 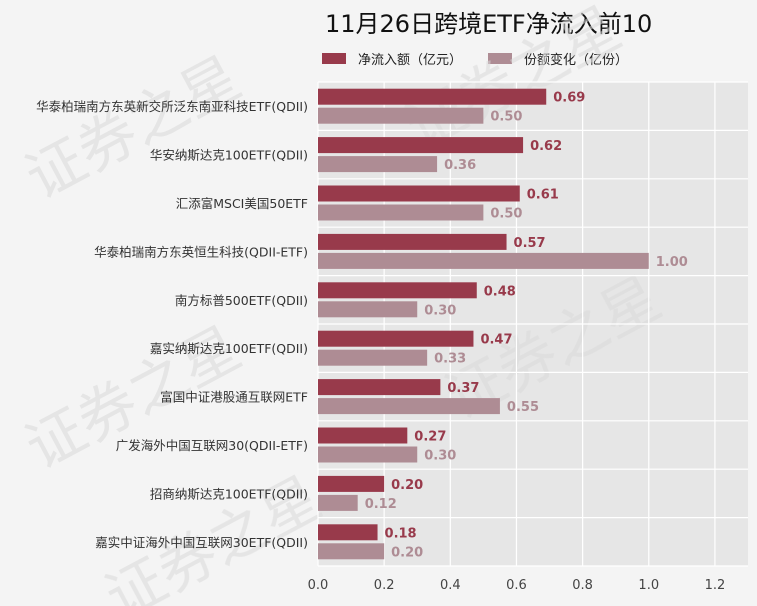 I want to click on data-label-share-change: 0.20, so click(x=407, y=552).